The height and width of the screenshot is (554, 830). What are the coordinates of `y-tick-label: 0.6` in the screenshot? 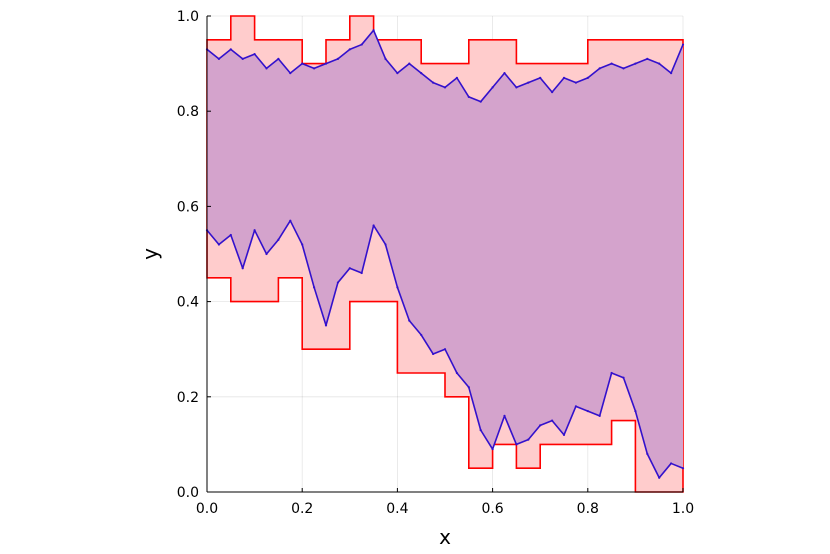 It's located at (188, 207).